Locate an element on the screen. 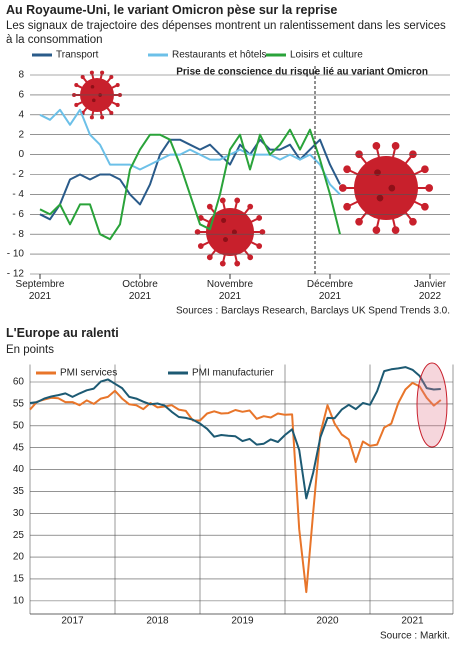  y-tick-label: 0 is located at coordinates (21, 154).